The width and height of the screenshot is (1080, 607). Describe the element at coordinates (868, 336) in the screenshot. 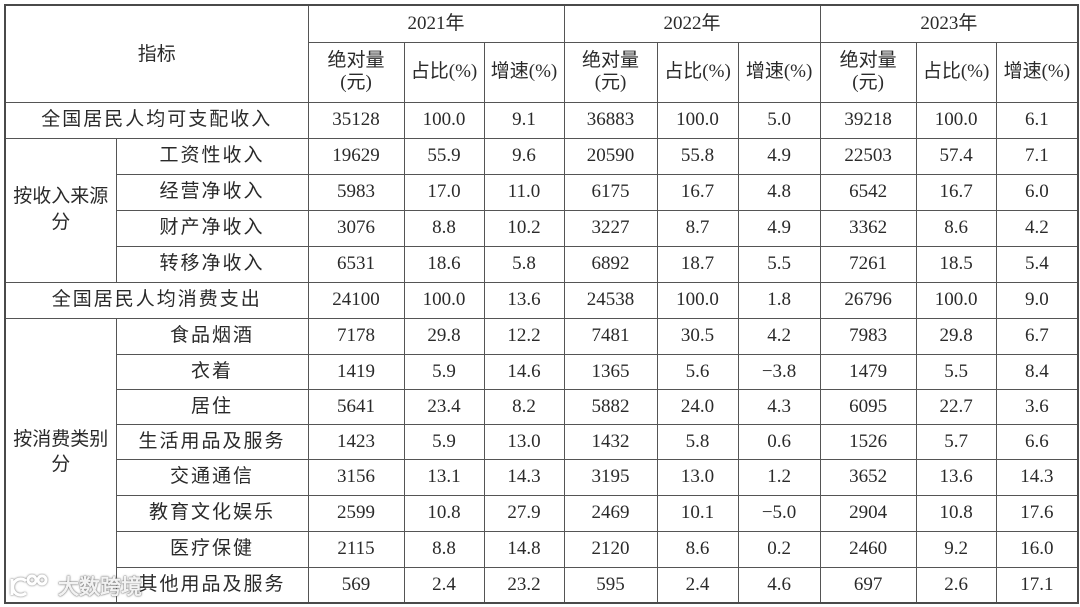

I see `cell: 7983` at that location.